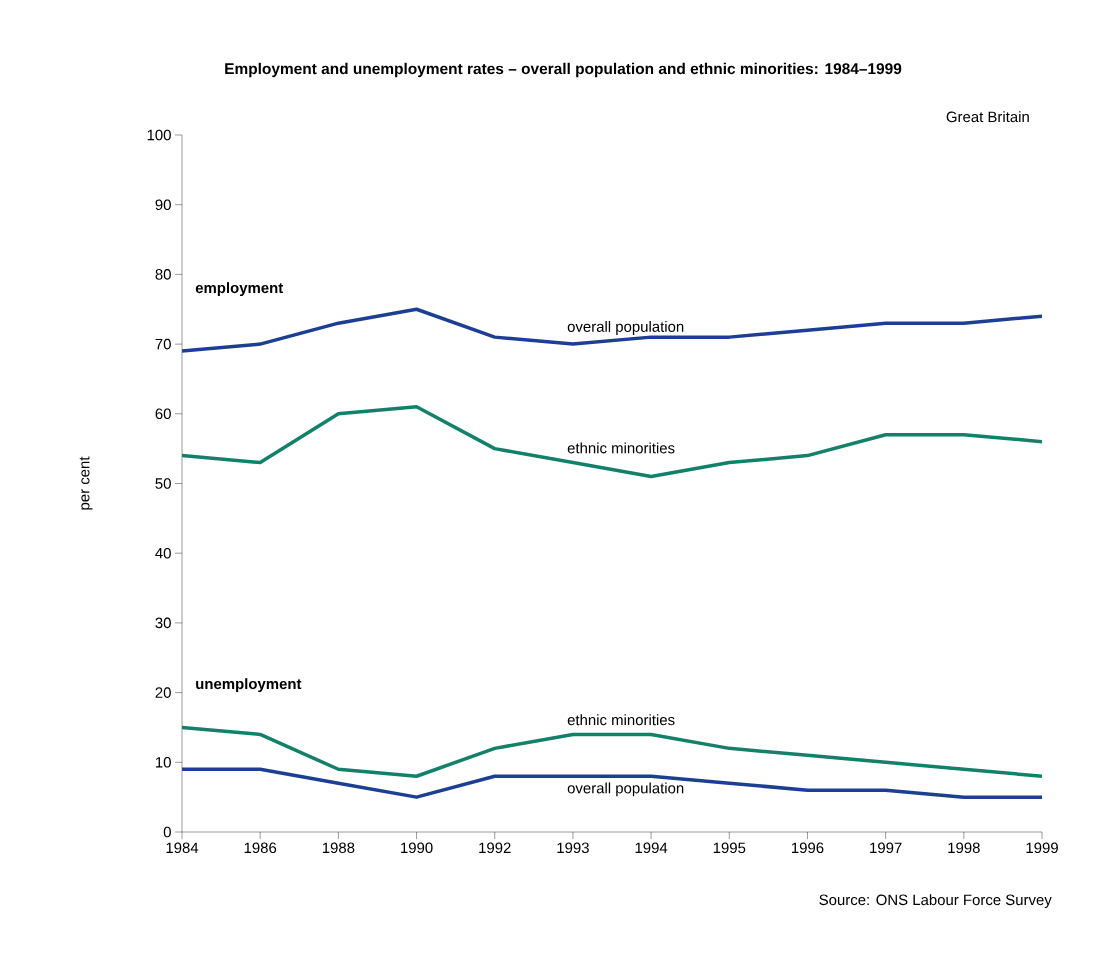 The height and width of the screenshot is (967, 1095). I want to click on x-tick-label: 1996, so click(807, 848).